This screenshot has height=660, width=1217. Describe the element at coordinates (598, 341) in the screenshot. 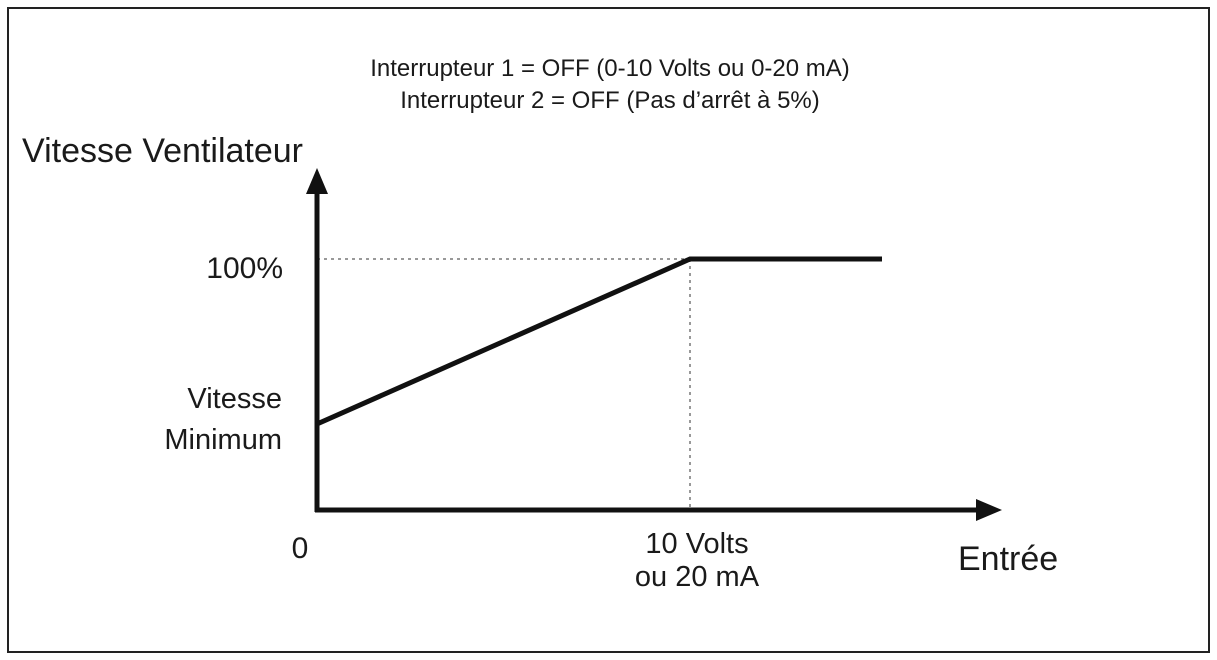

I see `response-curve` at that location.